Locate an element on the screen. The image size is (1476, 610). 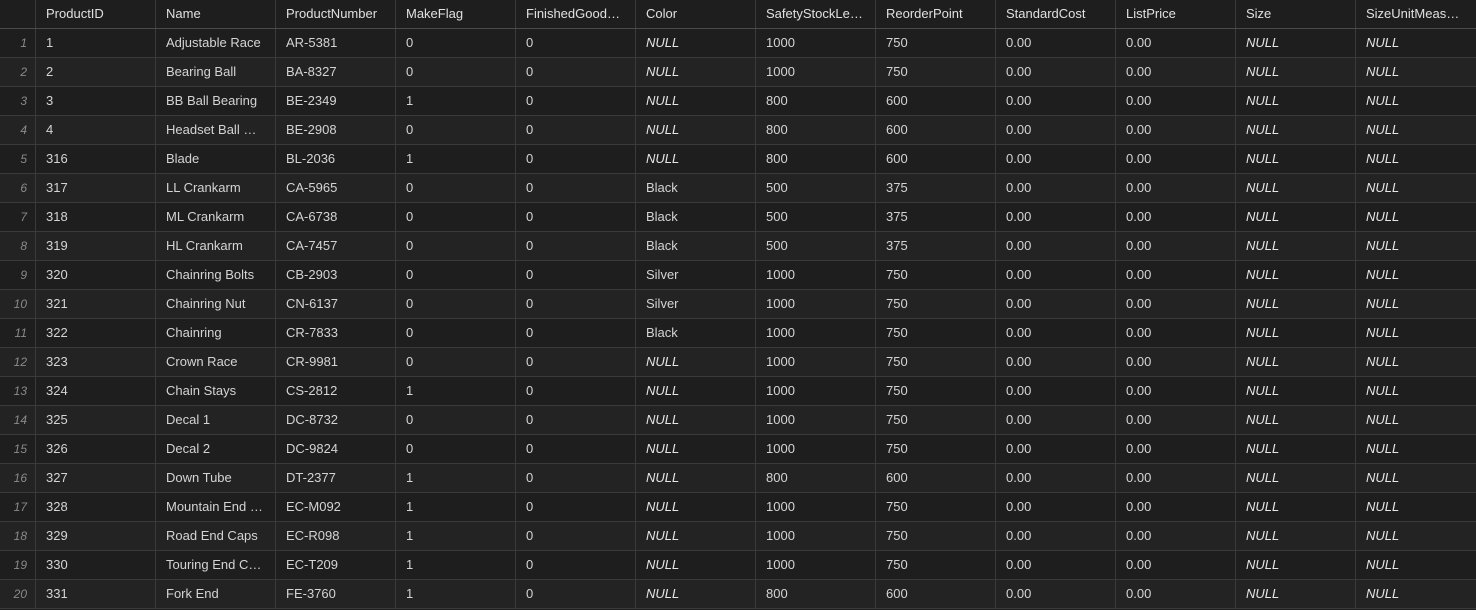
table-cell: Fork End is located at coordinates (216, 594).